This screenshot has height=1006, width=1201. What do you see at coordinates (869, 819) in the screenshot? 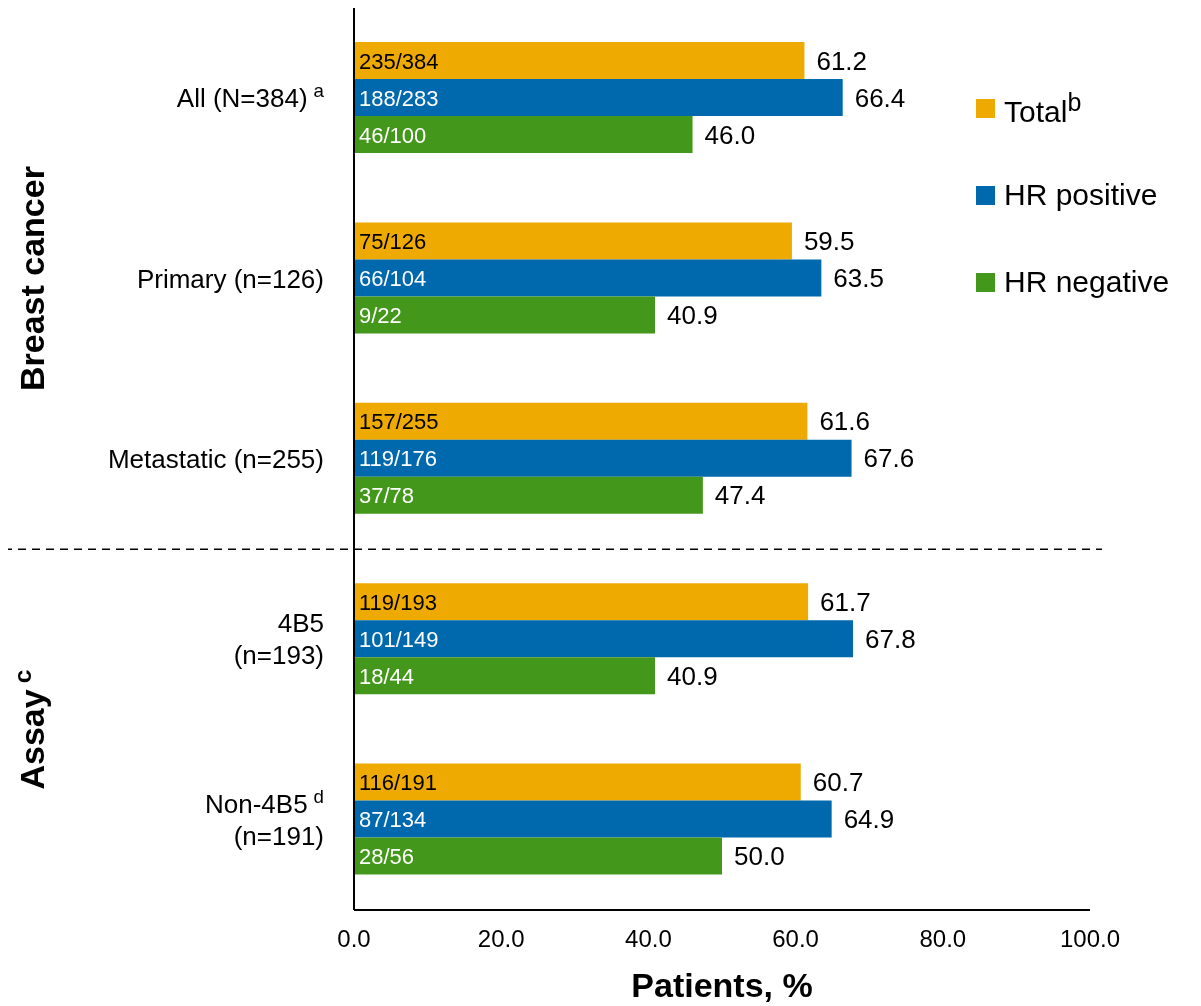
I see `data-label: 64.9` at bounding box center [869, 819].